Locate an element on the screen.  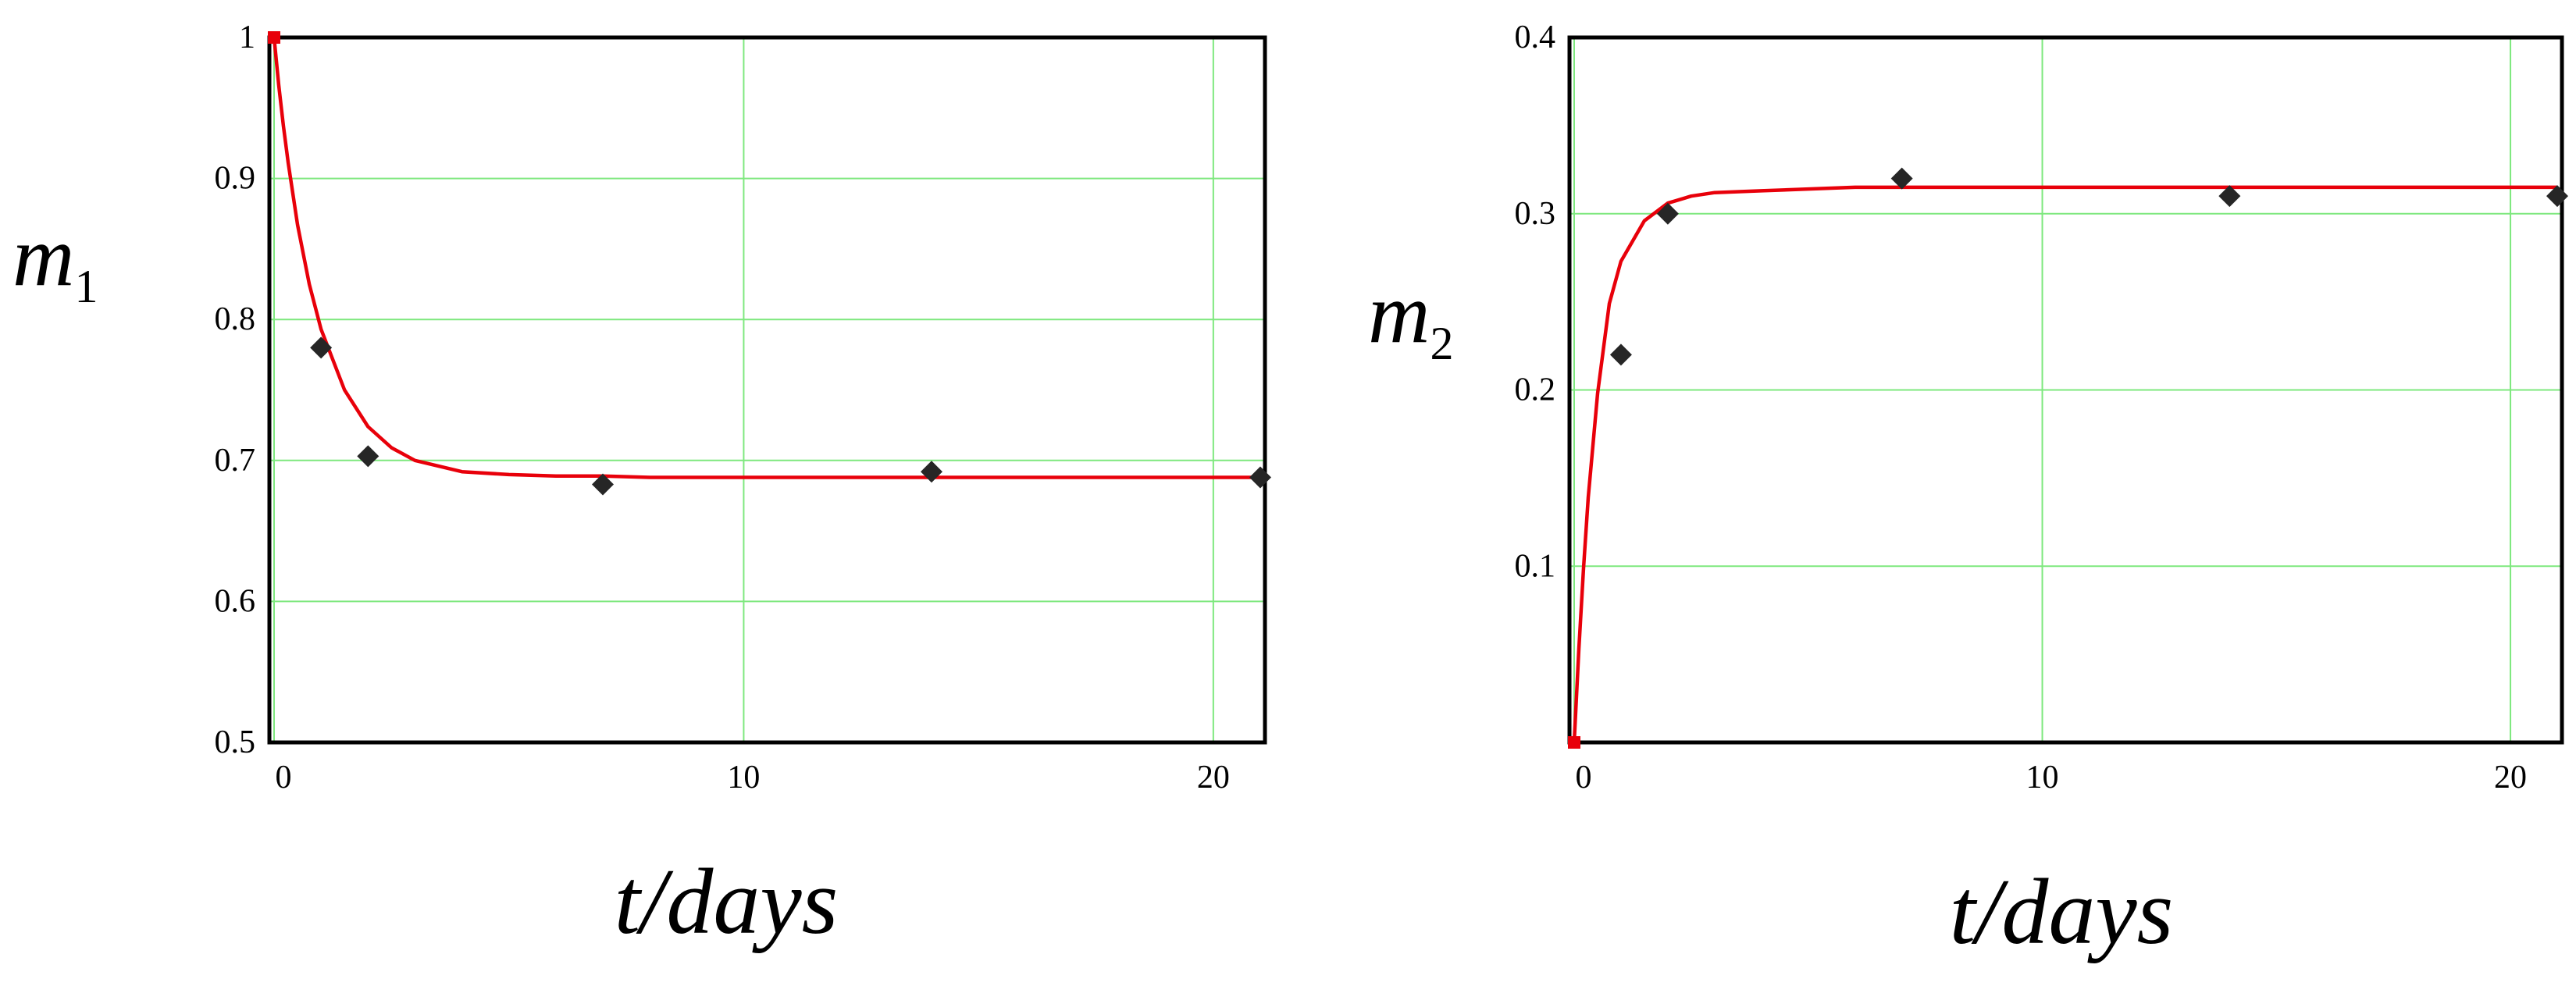
y-axis-label-subscript: 2 is located at coordinates (1442, 343).